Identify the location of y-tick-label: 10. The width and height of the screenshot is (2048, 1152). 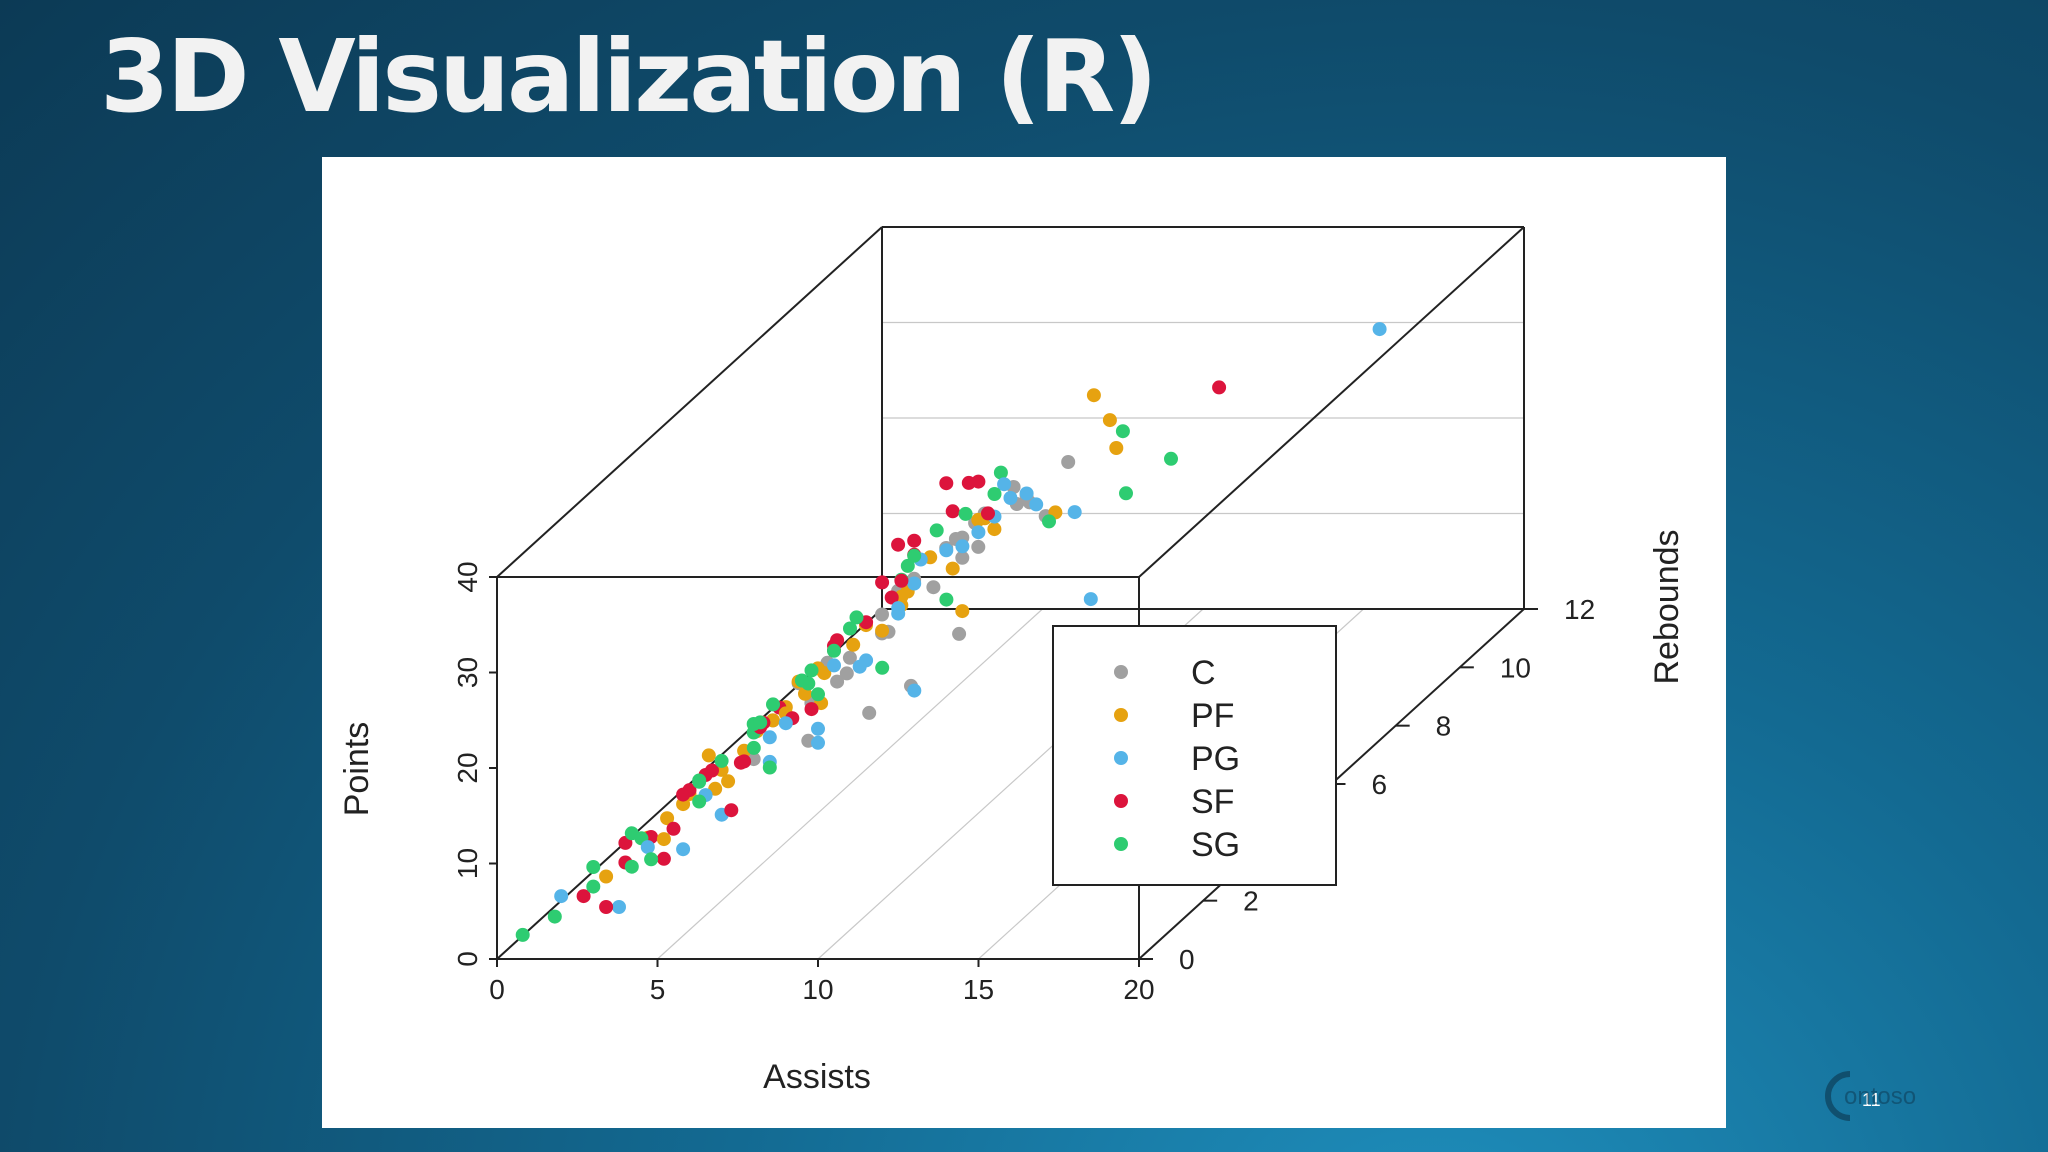
(1515, 667).